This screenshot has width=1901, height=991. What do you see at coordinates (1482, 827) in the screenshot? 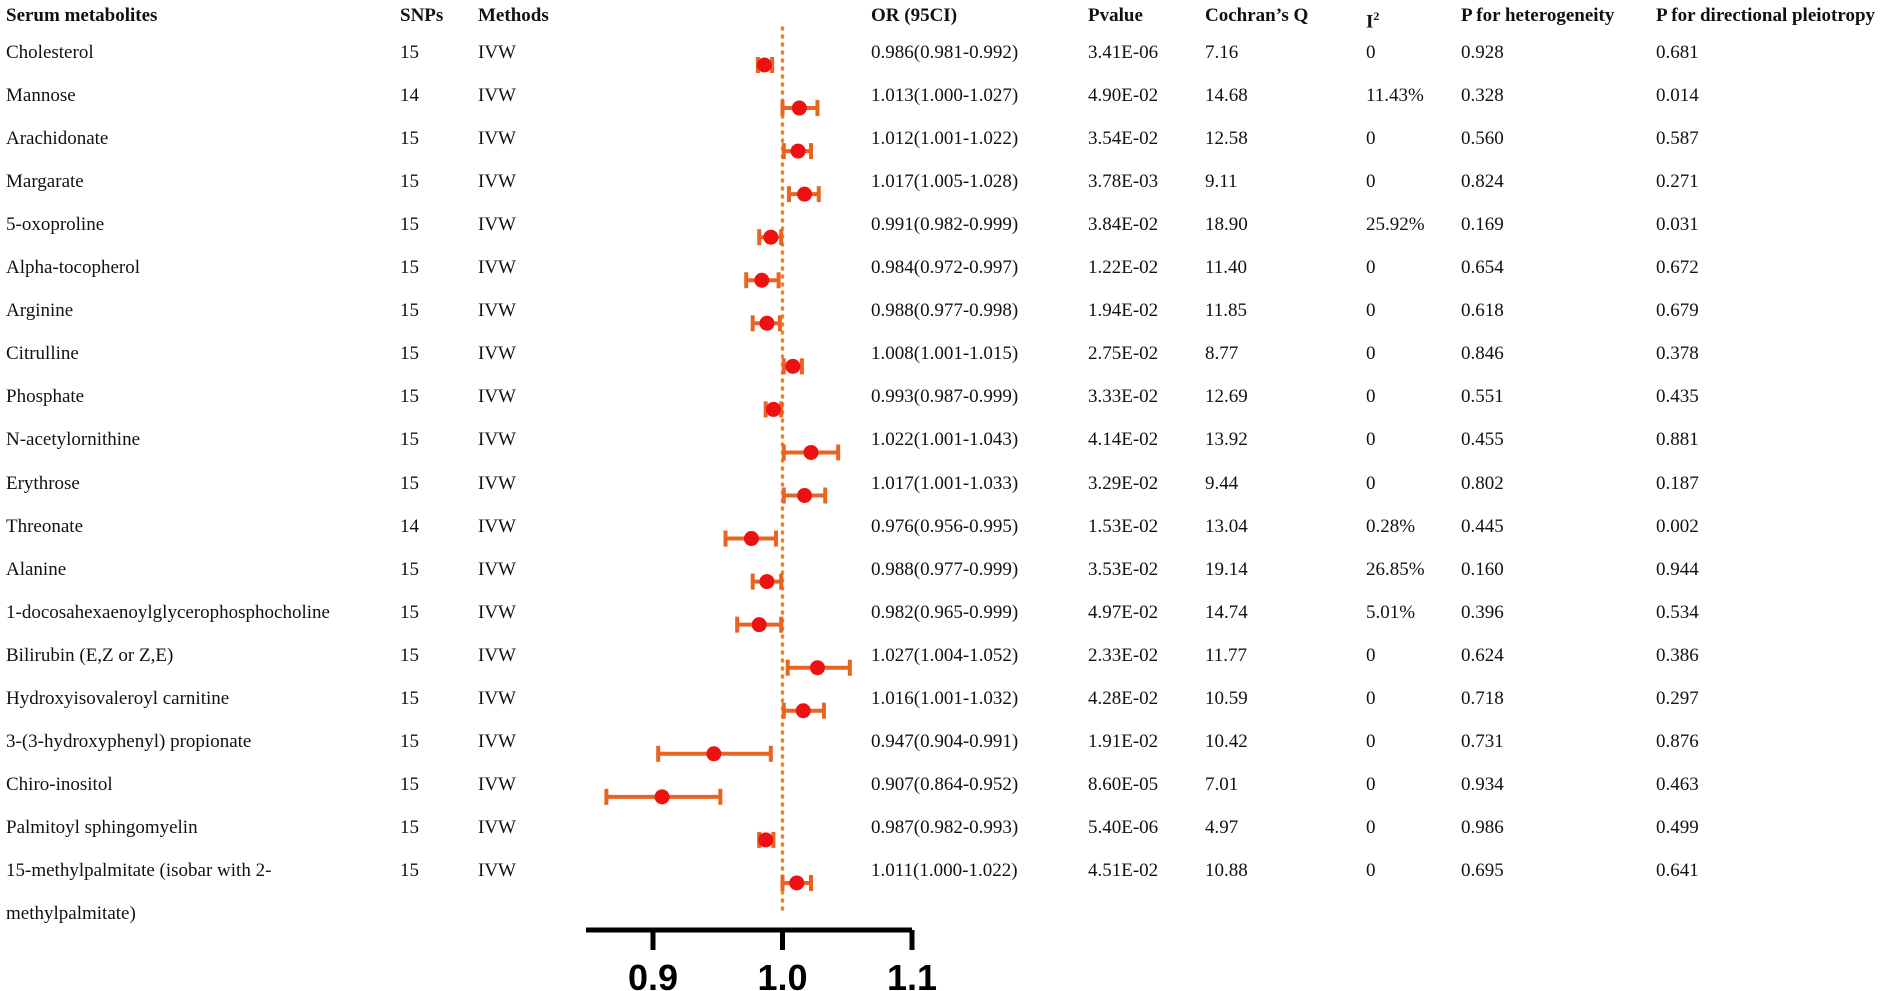
I see `cell-p-heterogeneity: 0.986` at bounding box center [1482, 827].